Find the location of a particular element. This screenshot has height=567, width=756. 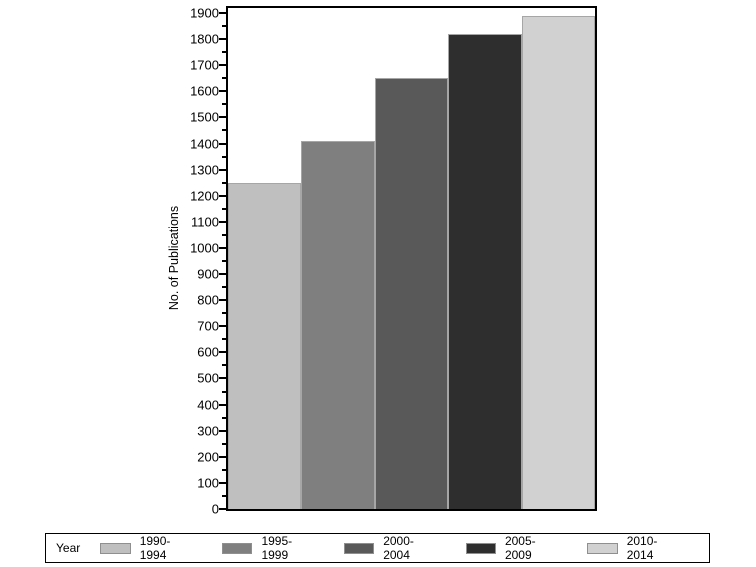

y-axis-title: No. of Publications is located at coordinates (174, 258).